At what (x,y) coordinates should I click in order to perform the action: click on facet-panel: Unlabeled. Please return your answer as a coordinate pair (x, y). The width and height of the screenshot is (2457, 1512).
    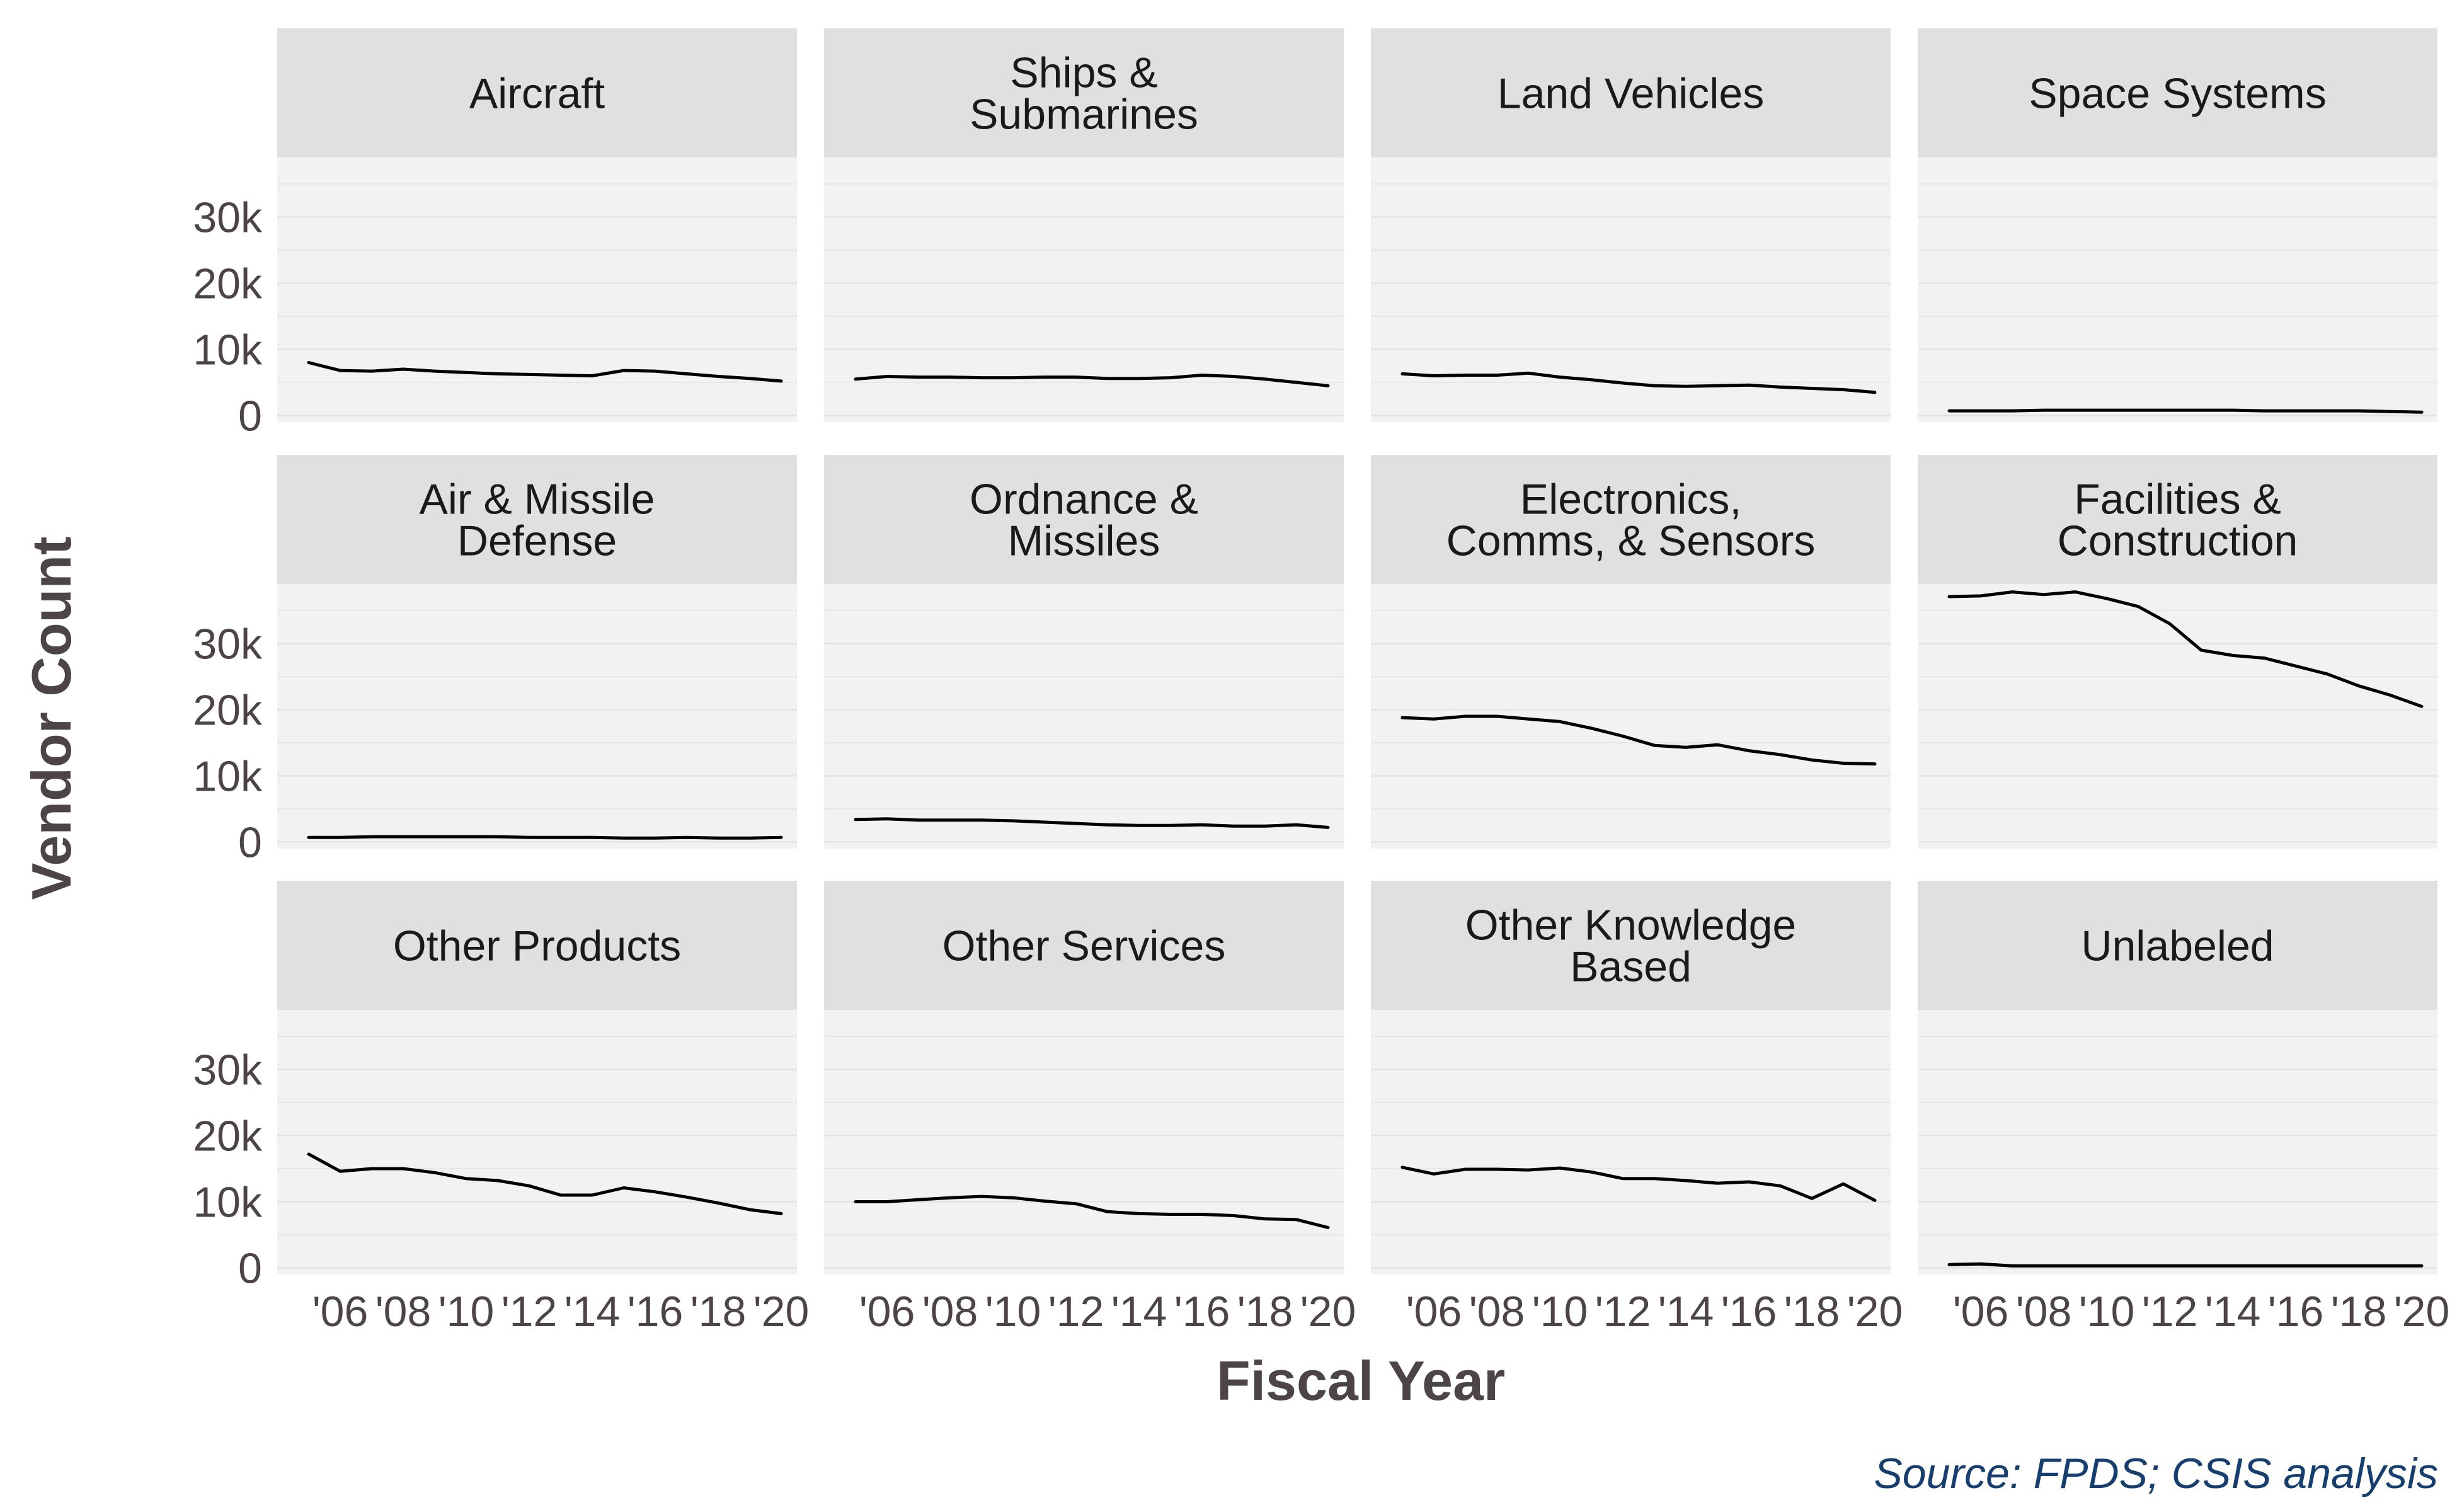
    Looking at the image, I should click on (2177, 1077).